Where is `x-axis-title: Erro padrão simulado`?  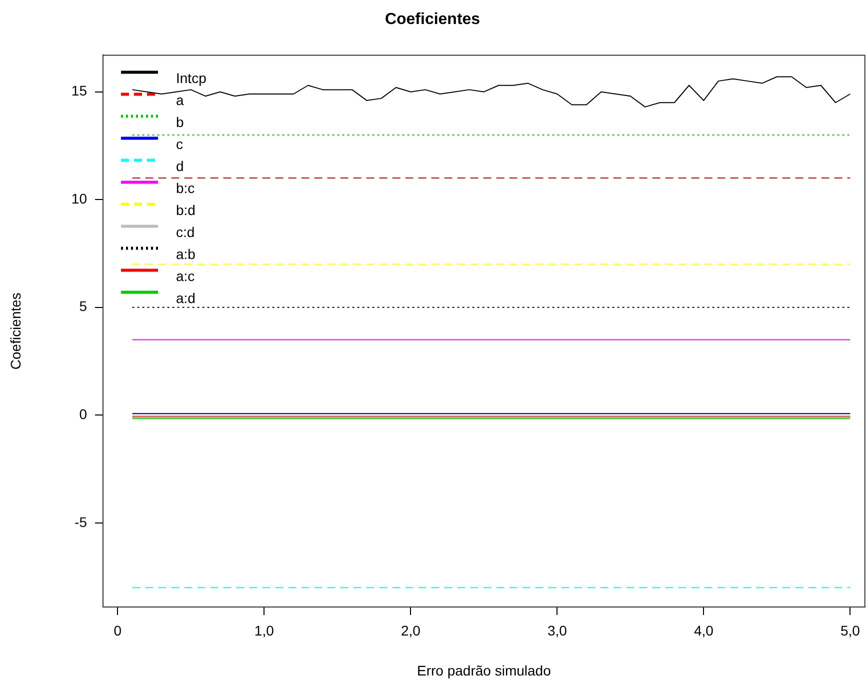 x-axis-title: Erro padrão simulado is located at coordinates (484, 670).